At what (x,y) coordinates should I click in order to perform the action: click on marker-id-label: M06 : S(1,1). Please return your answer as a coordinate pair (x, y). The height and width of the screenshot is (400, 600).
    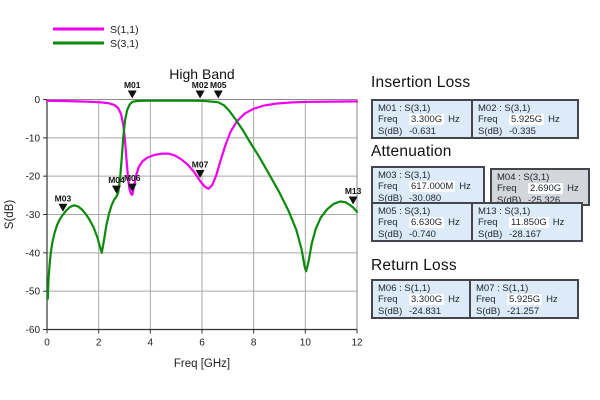
    Looking at the image, I should click on (404, 288).